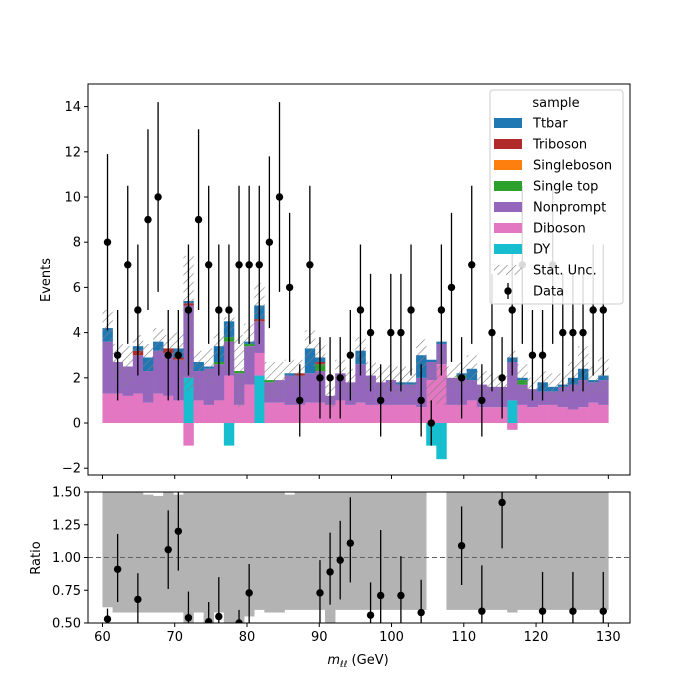 Image resolution: width=700 pixels, height=700 pixels. I want to click on legend-frame, so click(556, 197).